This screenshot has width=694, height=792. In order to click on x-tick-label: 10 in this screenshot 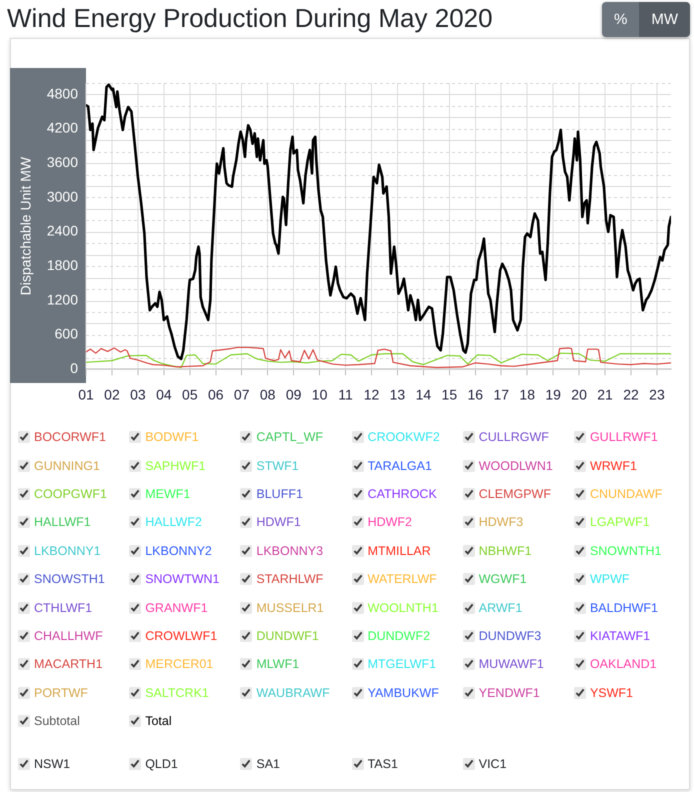, I will do `click(320, 394)`.